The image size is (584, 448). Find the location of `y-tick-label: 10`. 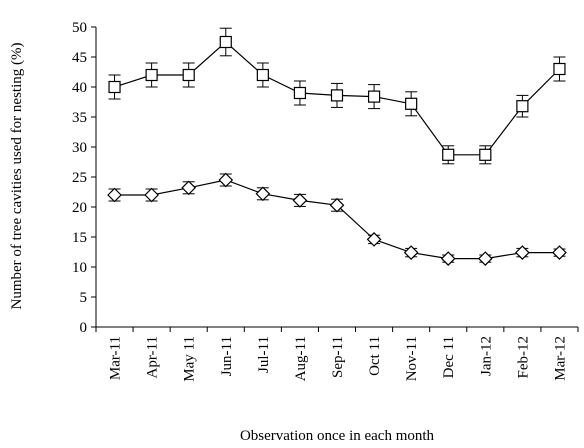

y-tick-label: 10 is located at coordinates (79, 268).